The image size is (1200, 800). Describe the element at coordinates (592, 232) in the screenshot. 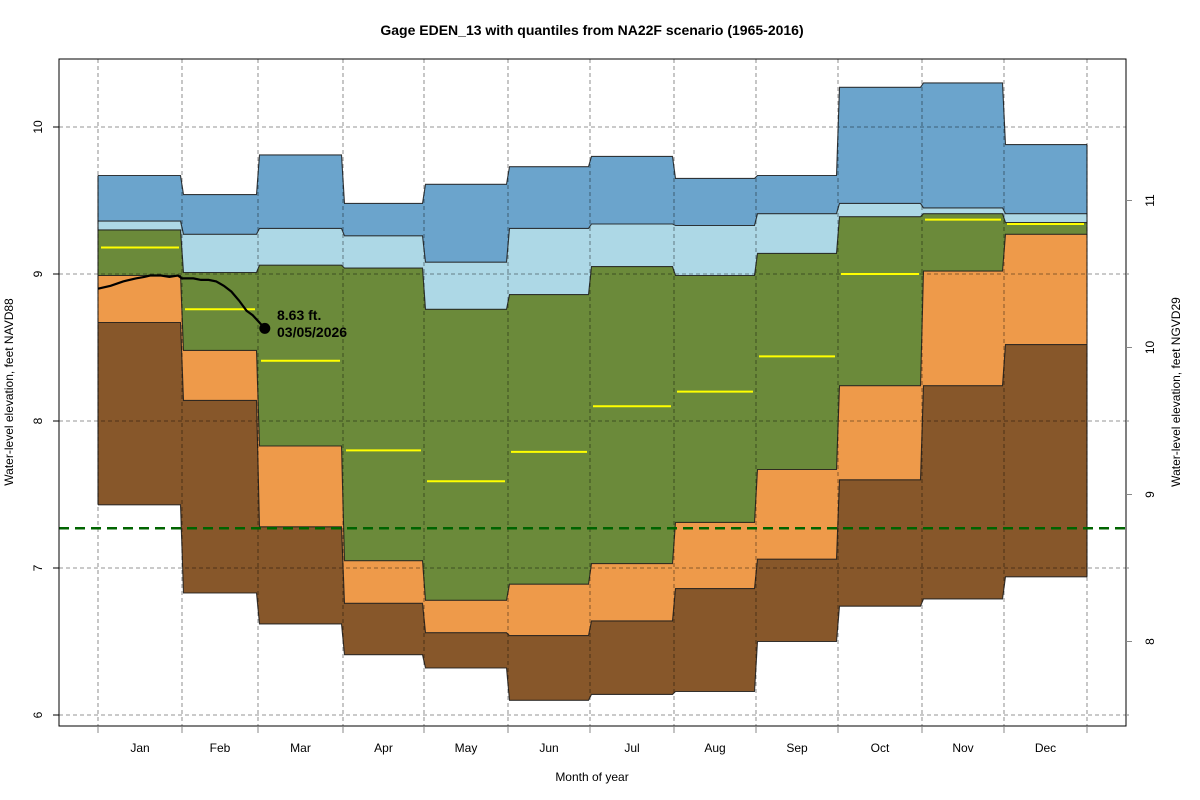

I see `bound-line-q90` at that location.